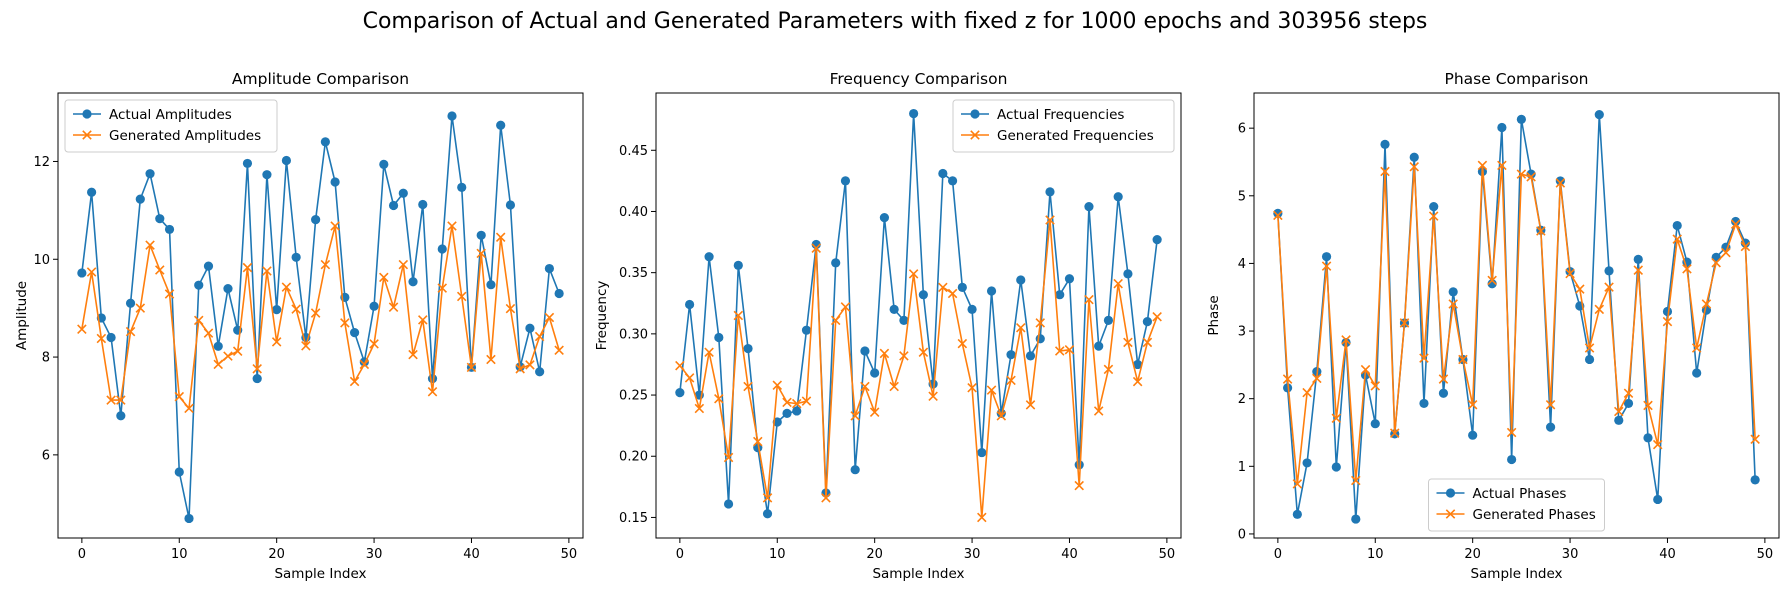  What do you see at coordinates (1242, 399) in the screenshot?
I see `y-tick-label: 2` at bounding box center [1242, 399].